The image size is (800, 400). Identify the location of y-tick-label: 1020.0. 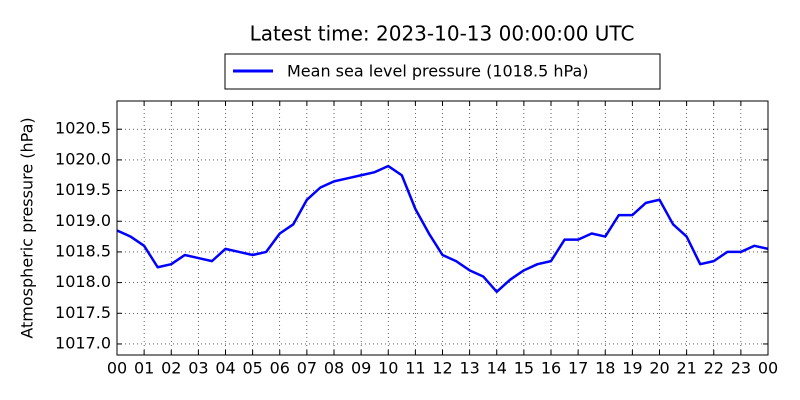
(83, 158).